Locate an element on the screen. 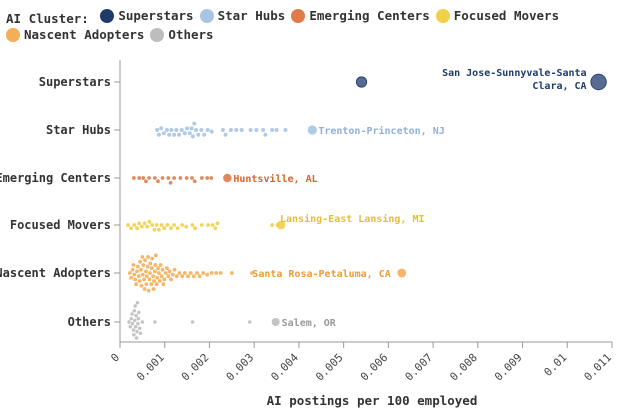 The width and height of the screenshot is (640, 417). legend-label: Emerging Centers is located at coordinates (369, 15).